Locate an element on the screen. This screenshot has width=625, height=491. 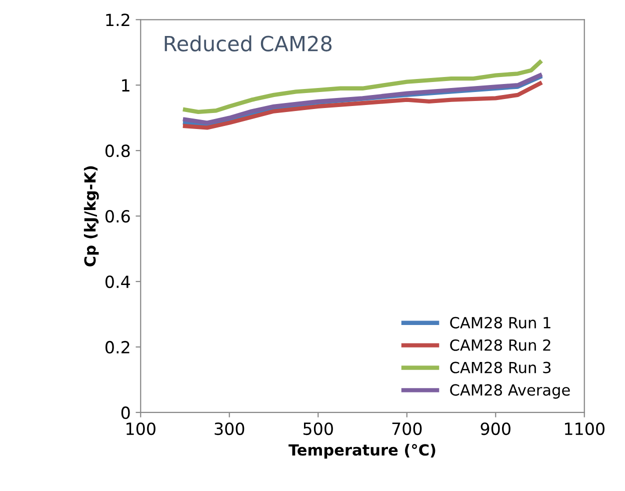
x-tick-label: 300 is located at coordinates (229, 429).